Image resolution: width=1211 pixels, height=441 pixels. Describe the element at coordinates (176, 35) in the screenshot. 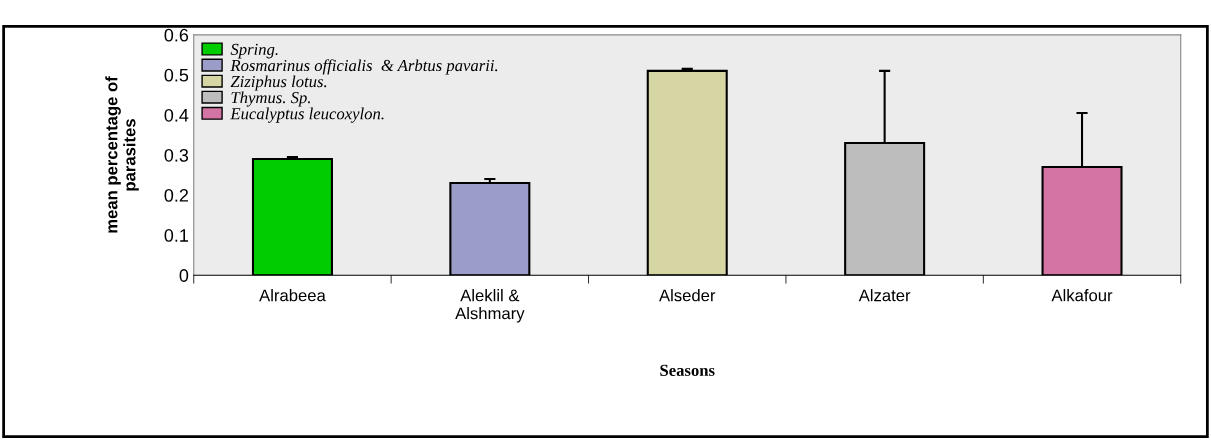

I see `y-tick-label: 0.6` at that location.